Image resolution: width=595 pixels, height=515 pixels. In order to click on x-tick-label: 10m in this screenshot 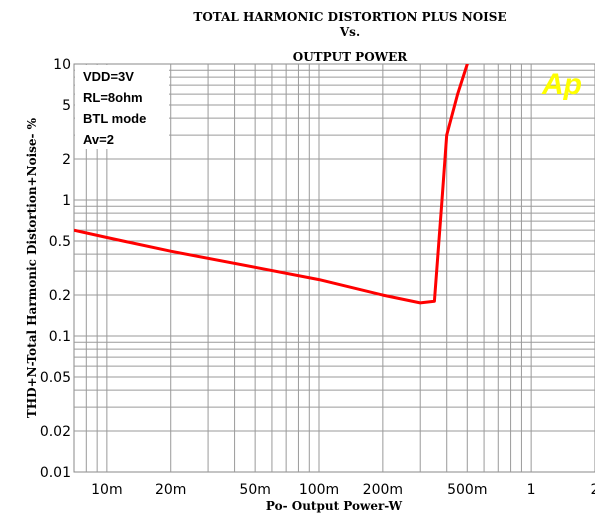, I will do `click(106, 490)`.